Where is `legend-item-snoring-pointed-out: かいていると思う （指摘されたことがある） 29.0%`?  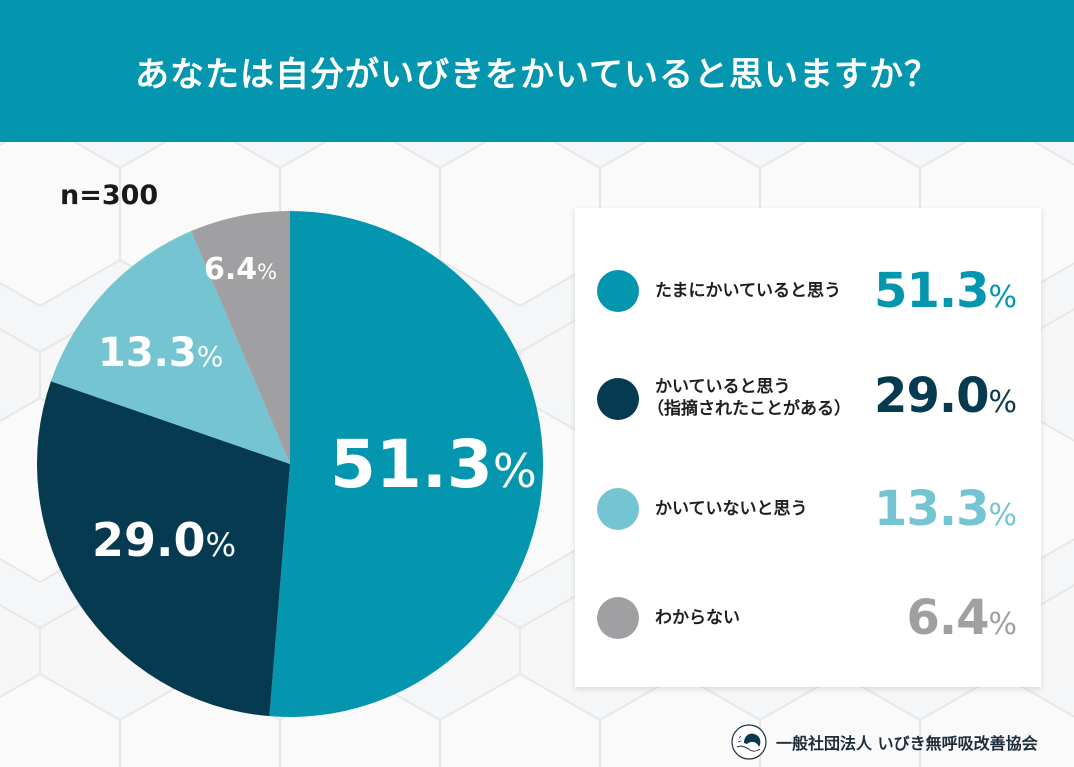 legend-item-snoring-pointed-out: かいていると思う （指摘されたことがある） 29.0% is located at coordinates (808, 401).